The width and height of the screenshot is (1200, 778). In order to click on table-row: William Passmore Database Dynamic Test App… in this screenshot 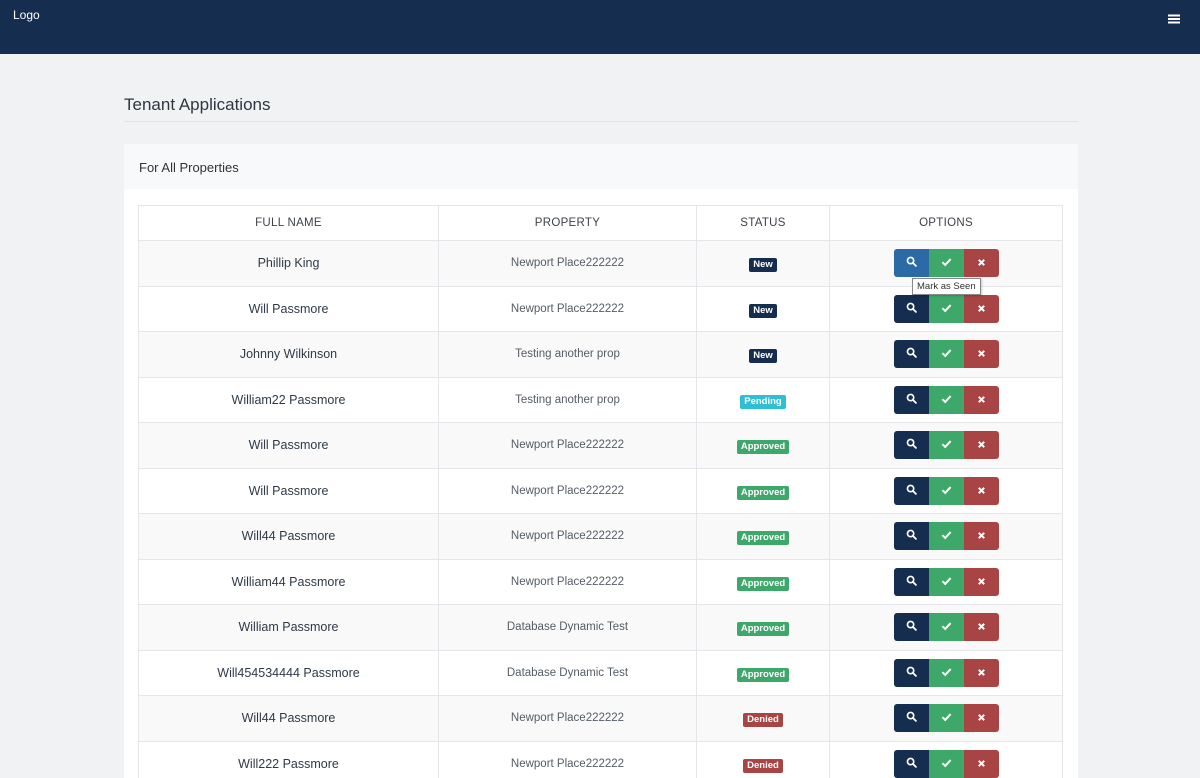, I will do `click(600, 627)`.